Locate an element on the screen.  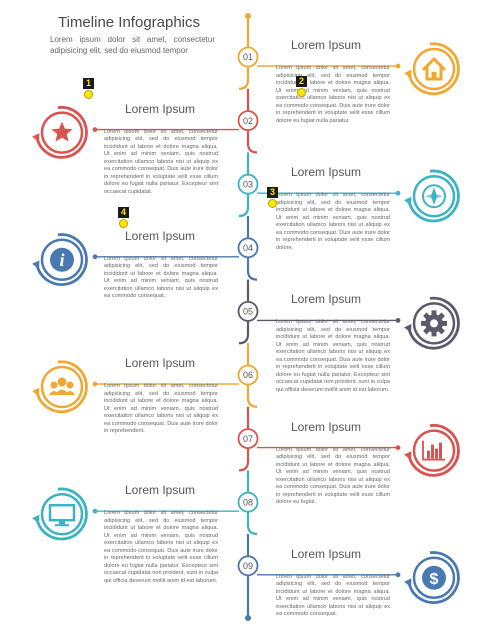
step-heading-1: Lorem Ipsum is located at coordinates (326, 45).